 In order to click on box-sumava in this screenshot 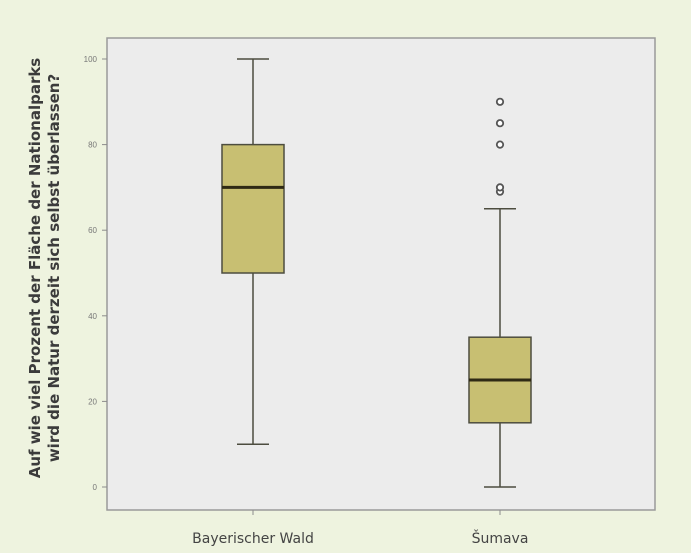, I will do `click(500, 292)`.